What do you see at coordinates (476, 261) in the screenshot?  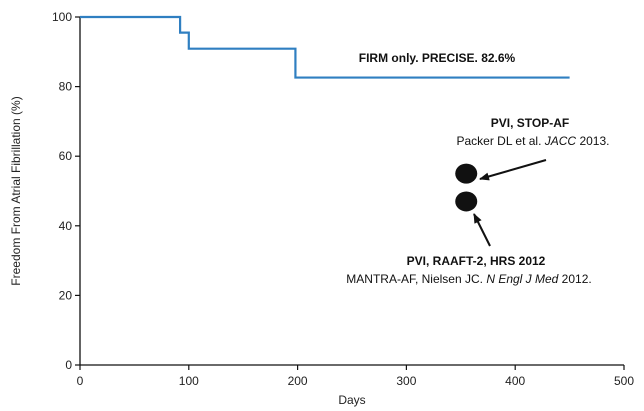 I see `raaft-title: PVI, RAAFT-2, HRS 2012` at bounding box center [476, 261].